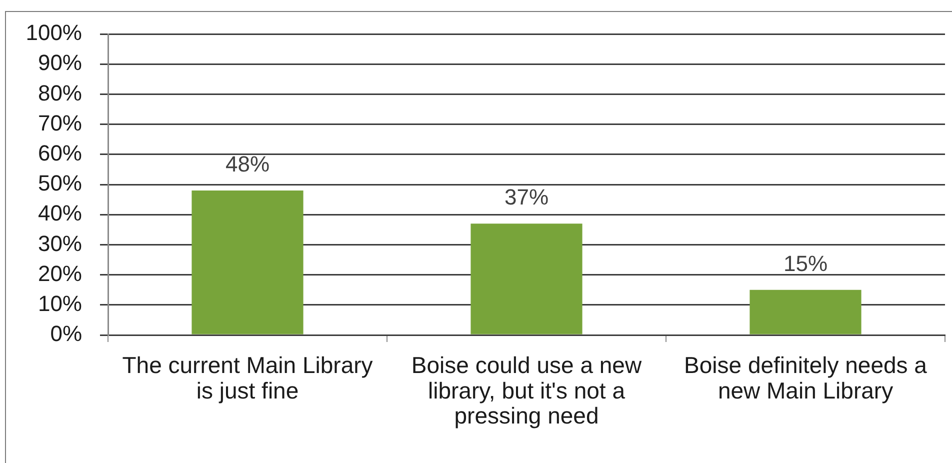 This screenshot has height=463, width=952. Describe the element at coordinates (66, 333) in the screenshot. I see `y-tick-label: 0%` at that location.